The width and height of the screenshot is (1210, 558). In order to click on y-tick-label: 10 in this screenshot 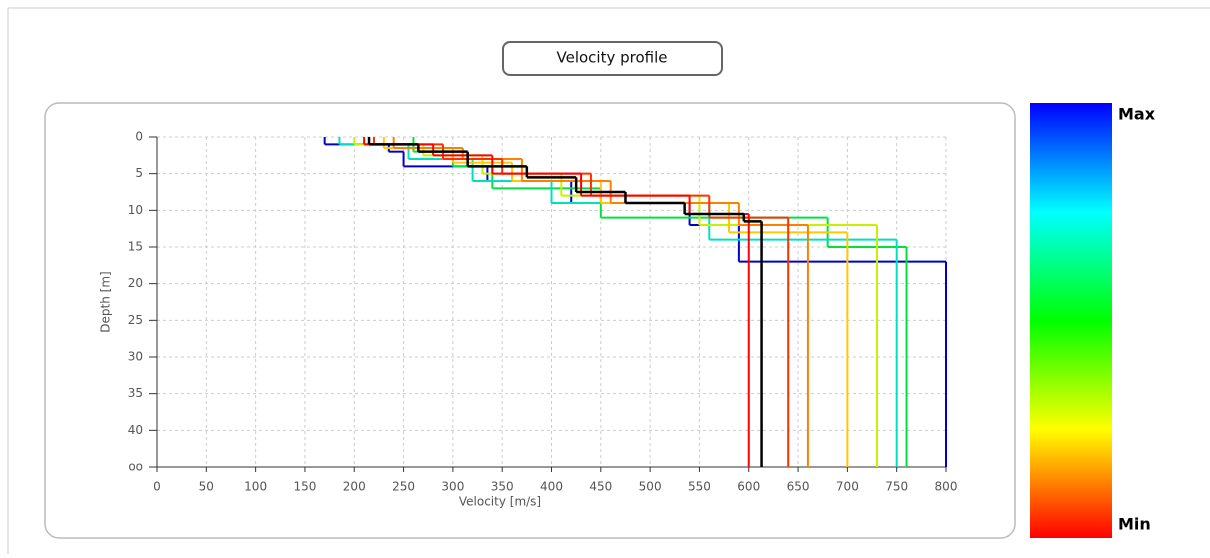, I will do `click(135, 210)`.